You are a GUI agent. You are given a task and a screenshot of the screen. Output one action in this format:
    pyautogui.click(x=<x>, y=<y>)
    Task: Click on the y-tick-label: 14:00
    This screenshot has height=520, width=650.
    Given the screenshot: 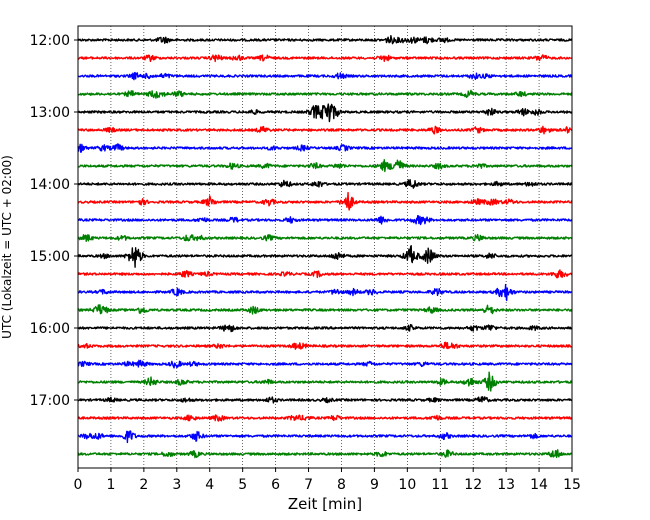 What is the action you would take?
    pyautogui.click(x=50, y=185)
    